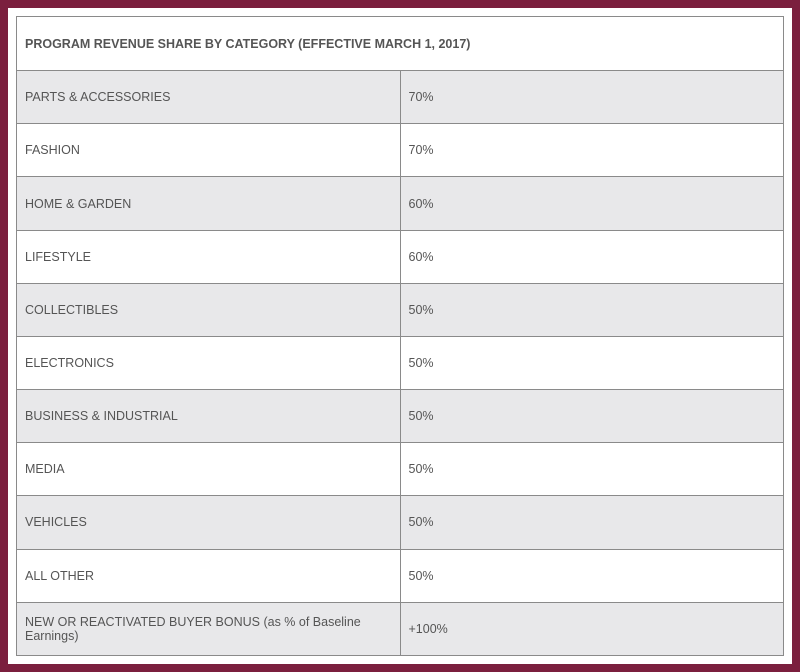 The image size is (800, 672). I want to click on table-row: BUSINESS & INDUSTRIAL 50%, so click(400, 416).